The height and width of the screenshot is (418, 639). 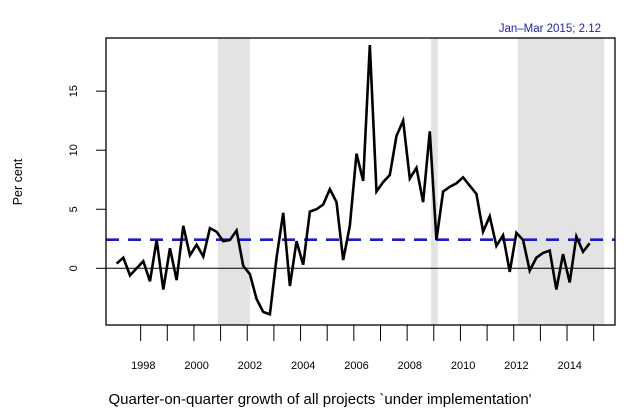 What do you see at coordinates (410, 366) in the screenshot?
I see `x-tick-label: 2008` at bounding box center [410, 366].